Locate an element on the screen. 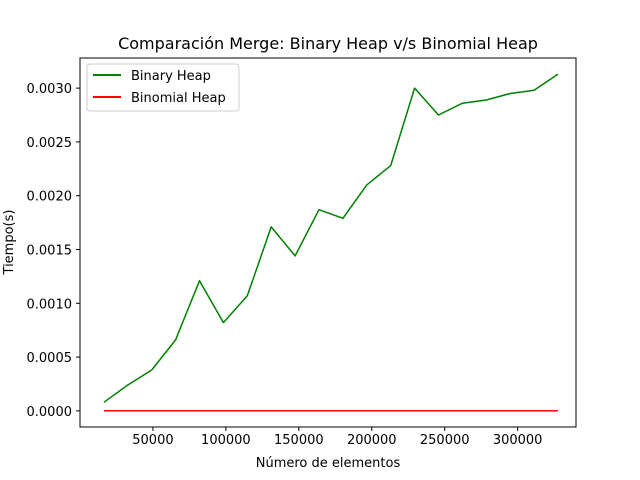 This screenshot has width=640, height=480. x-axis-ticks: 50000 100000 150000 200000 250000 300000 is located at coordinates (337, 437).